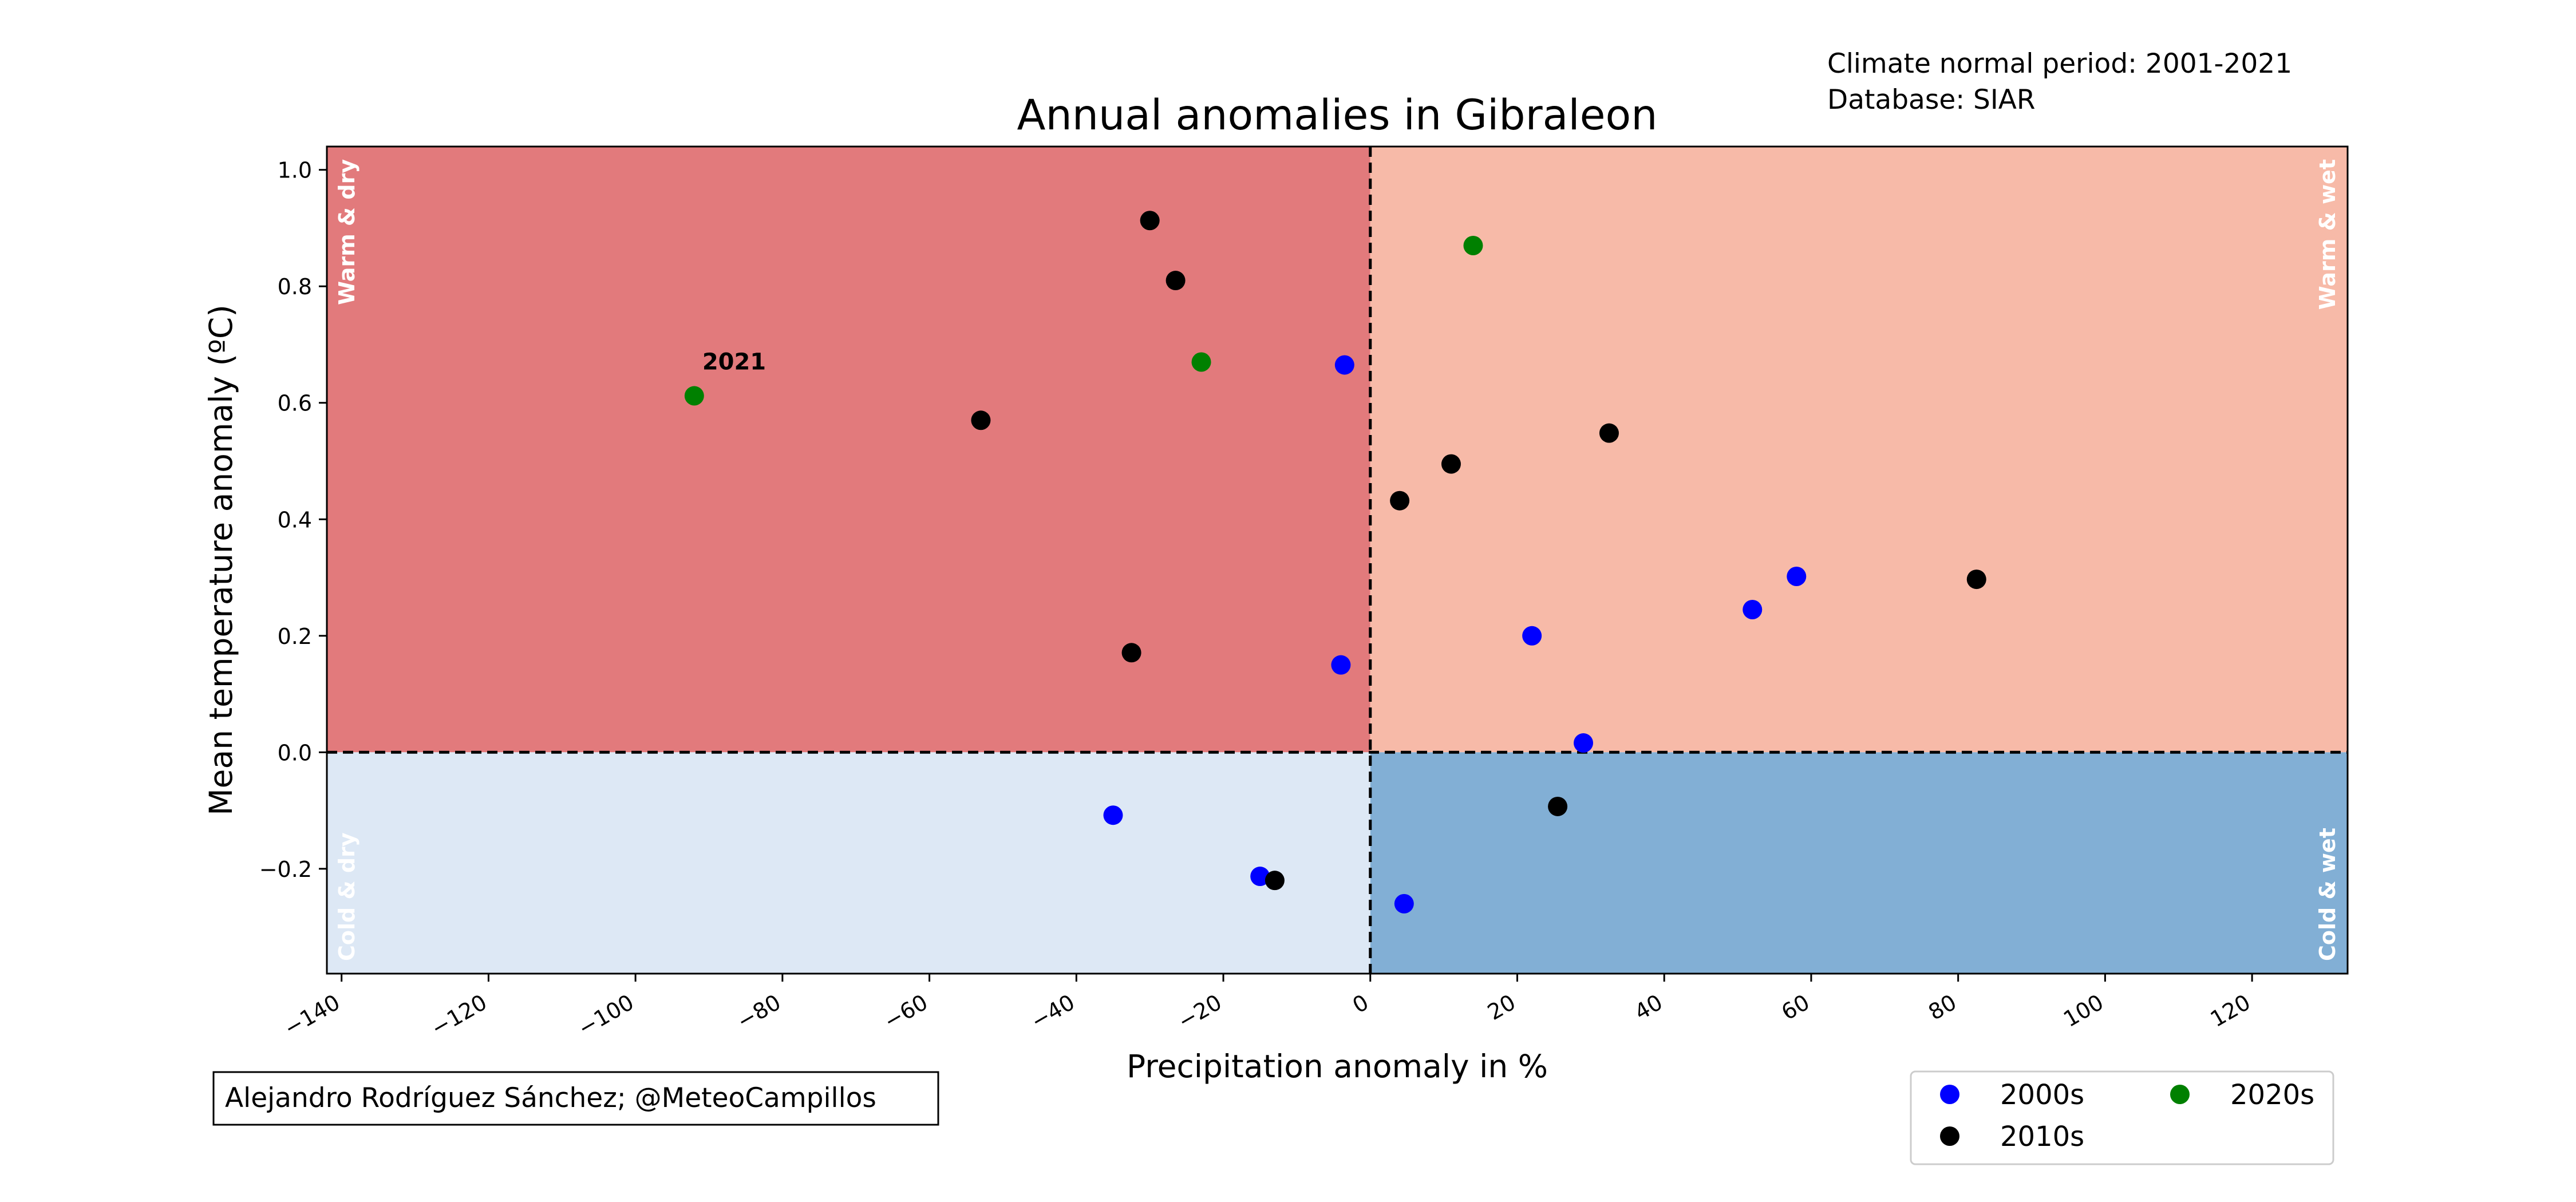 The height and width of the screenshot is (1202, 2576). What do you see at coordinates (1337, 116) in the screenshot?
I see `chart-title: Annual anomalies in Gibraleon` at bounding box center [1337, 116].